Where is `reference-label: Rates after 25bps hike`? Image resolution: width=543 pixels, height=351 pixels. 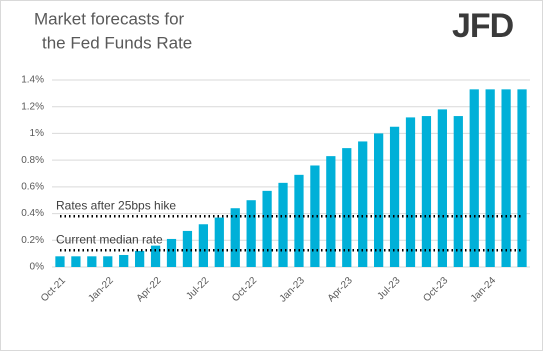 reference-label: Rates after 25bps hike is located at coordinates (116, 205).